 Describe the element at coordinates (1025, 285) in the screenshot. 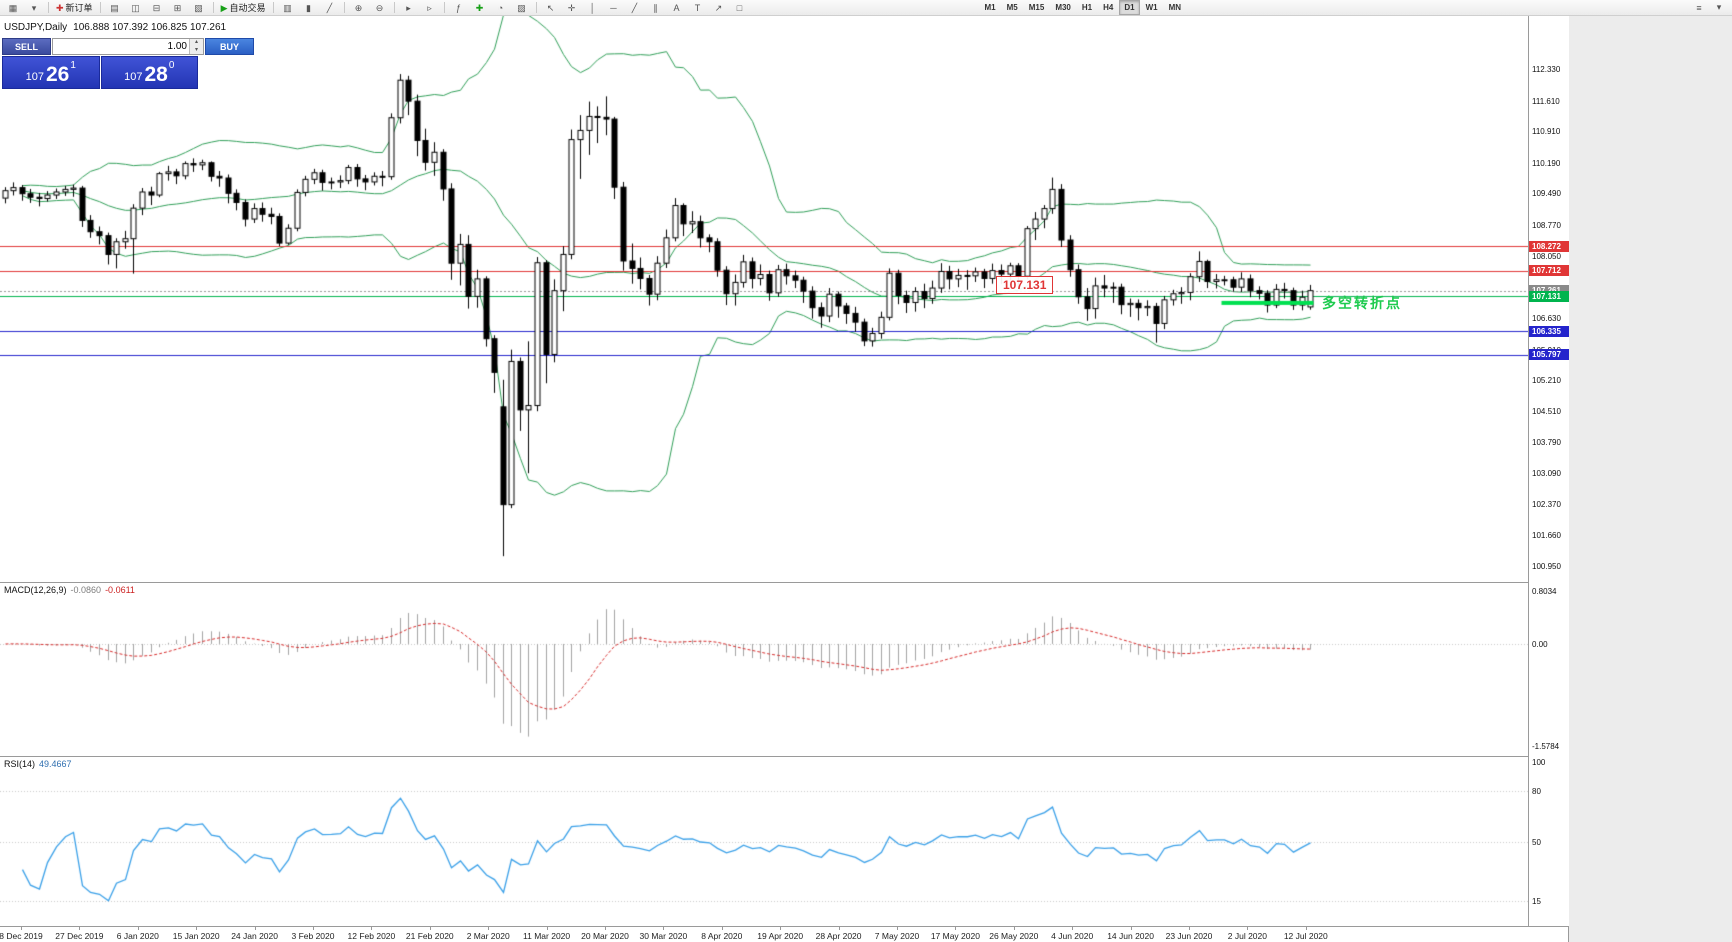

I see `price-annotation-box: 107.131` at that location.